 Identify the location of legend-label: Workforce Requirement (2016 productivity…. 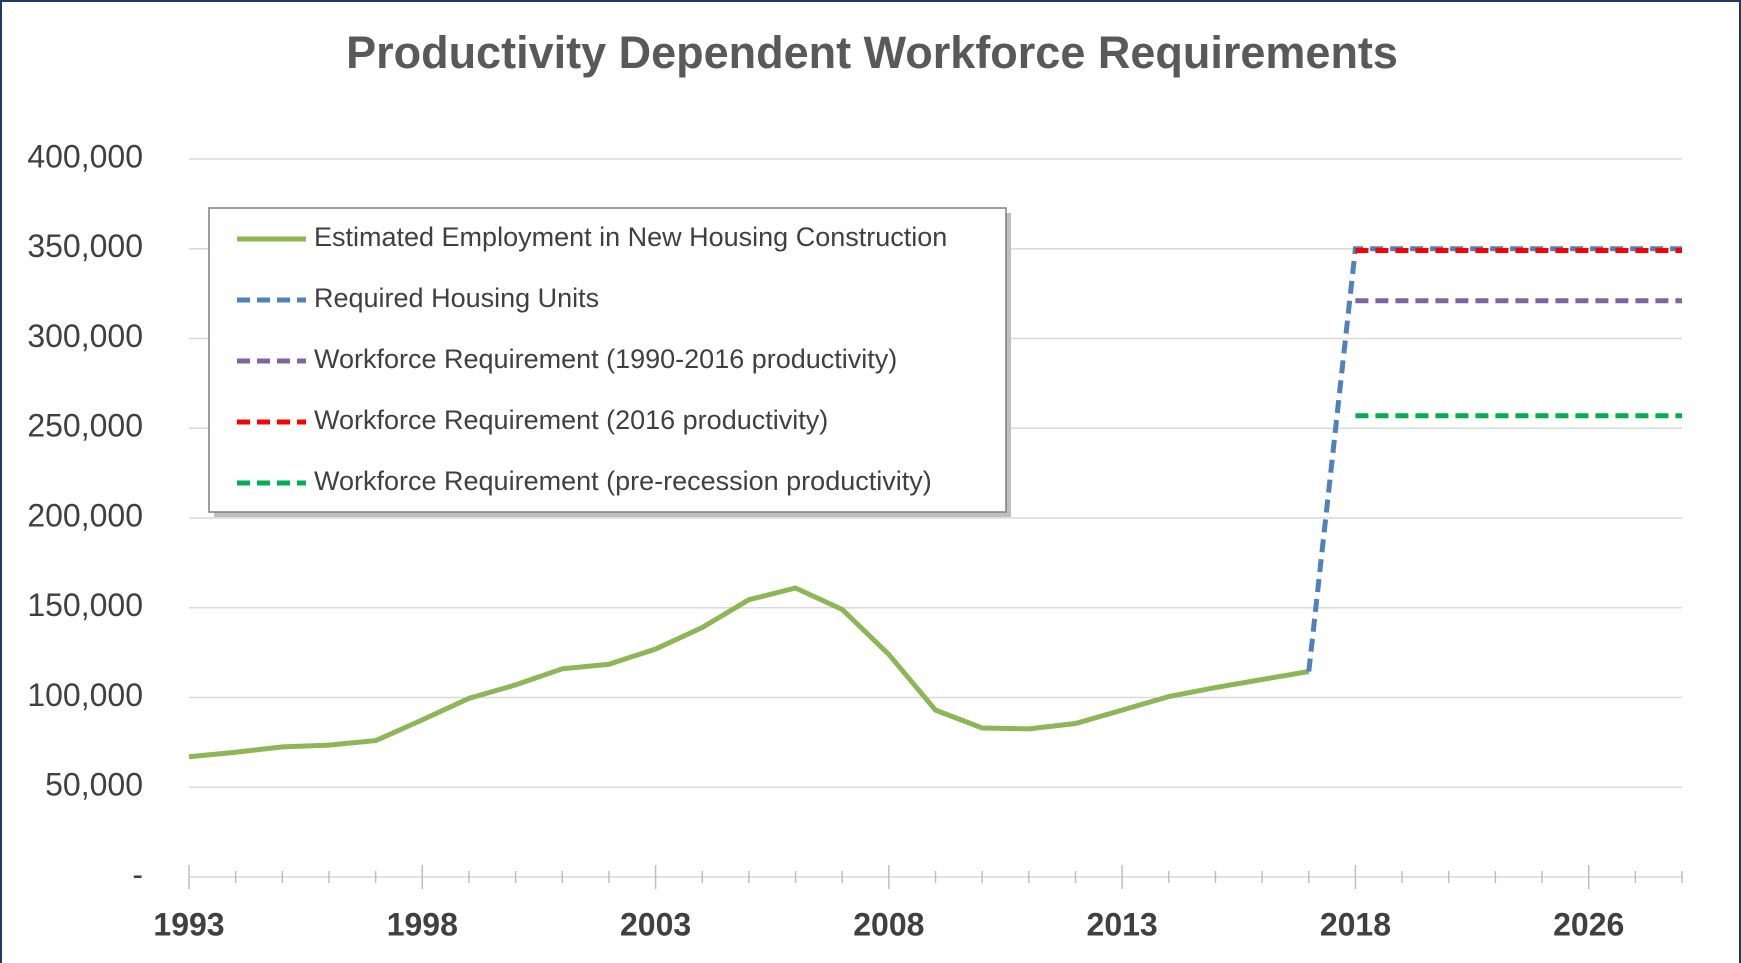
(571, 420).